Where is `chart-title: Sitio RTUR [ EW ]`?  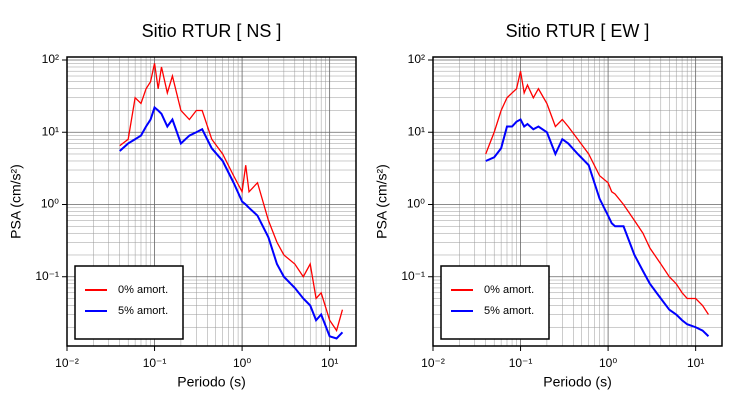
chart-title: Sitio RTUR [ EW ] is located at coordinates (578, 31).